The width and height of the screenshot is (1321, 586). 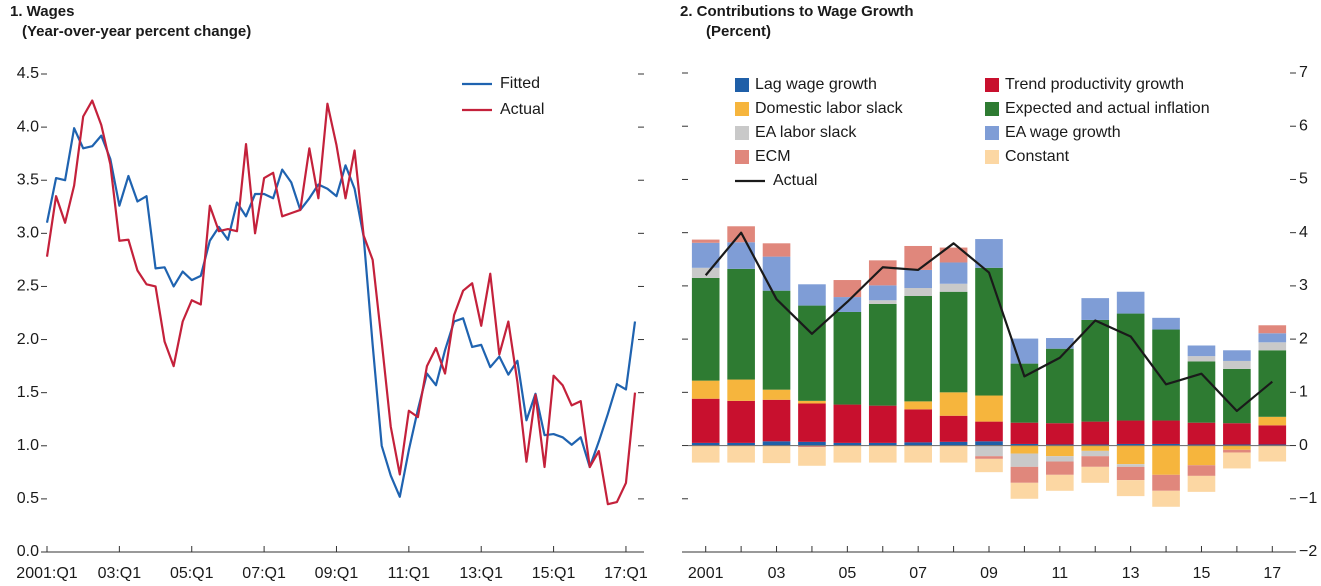 I want to click on x-tick-label: 09:Q1, so click(x=337, y=573).